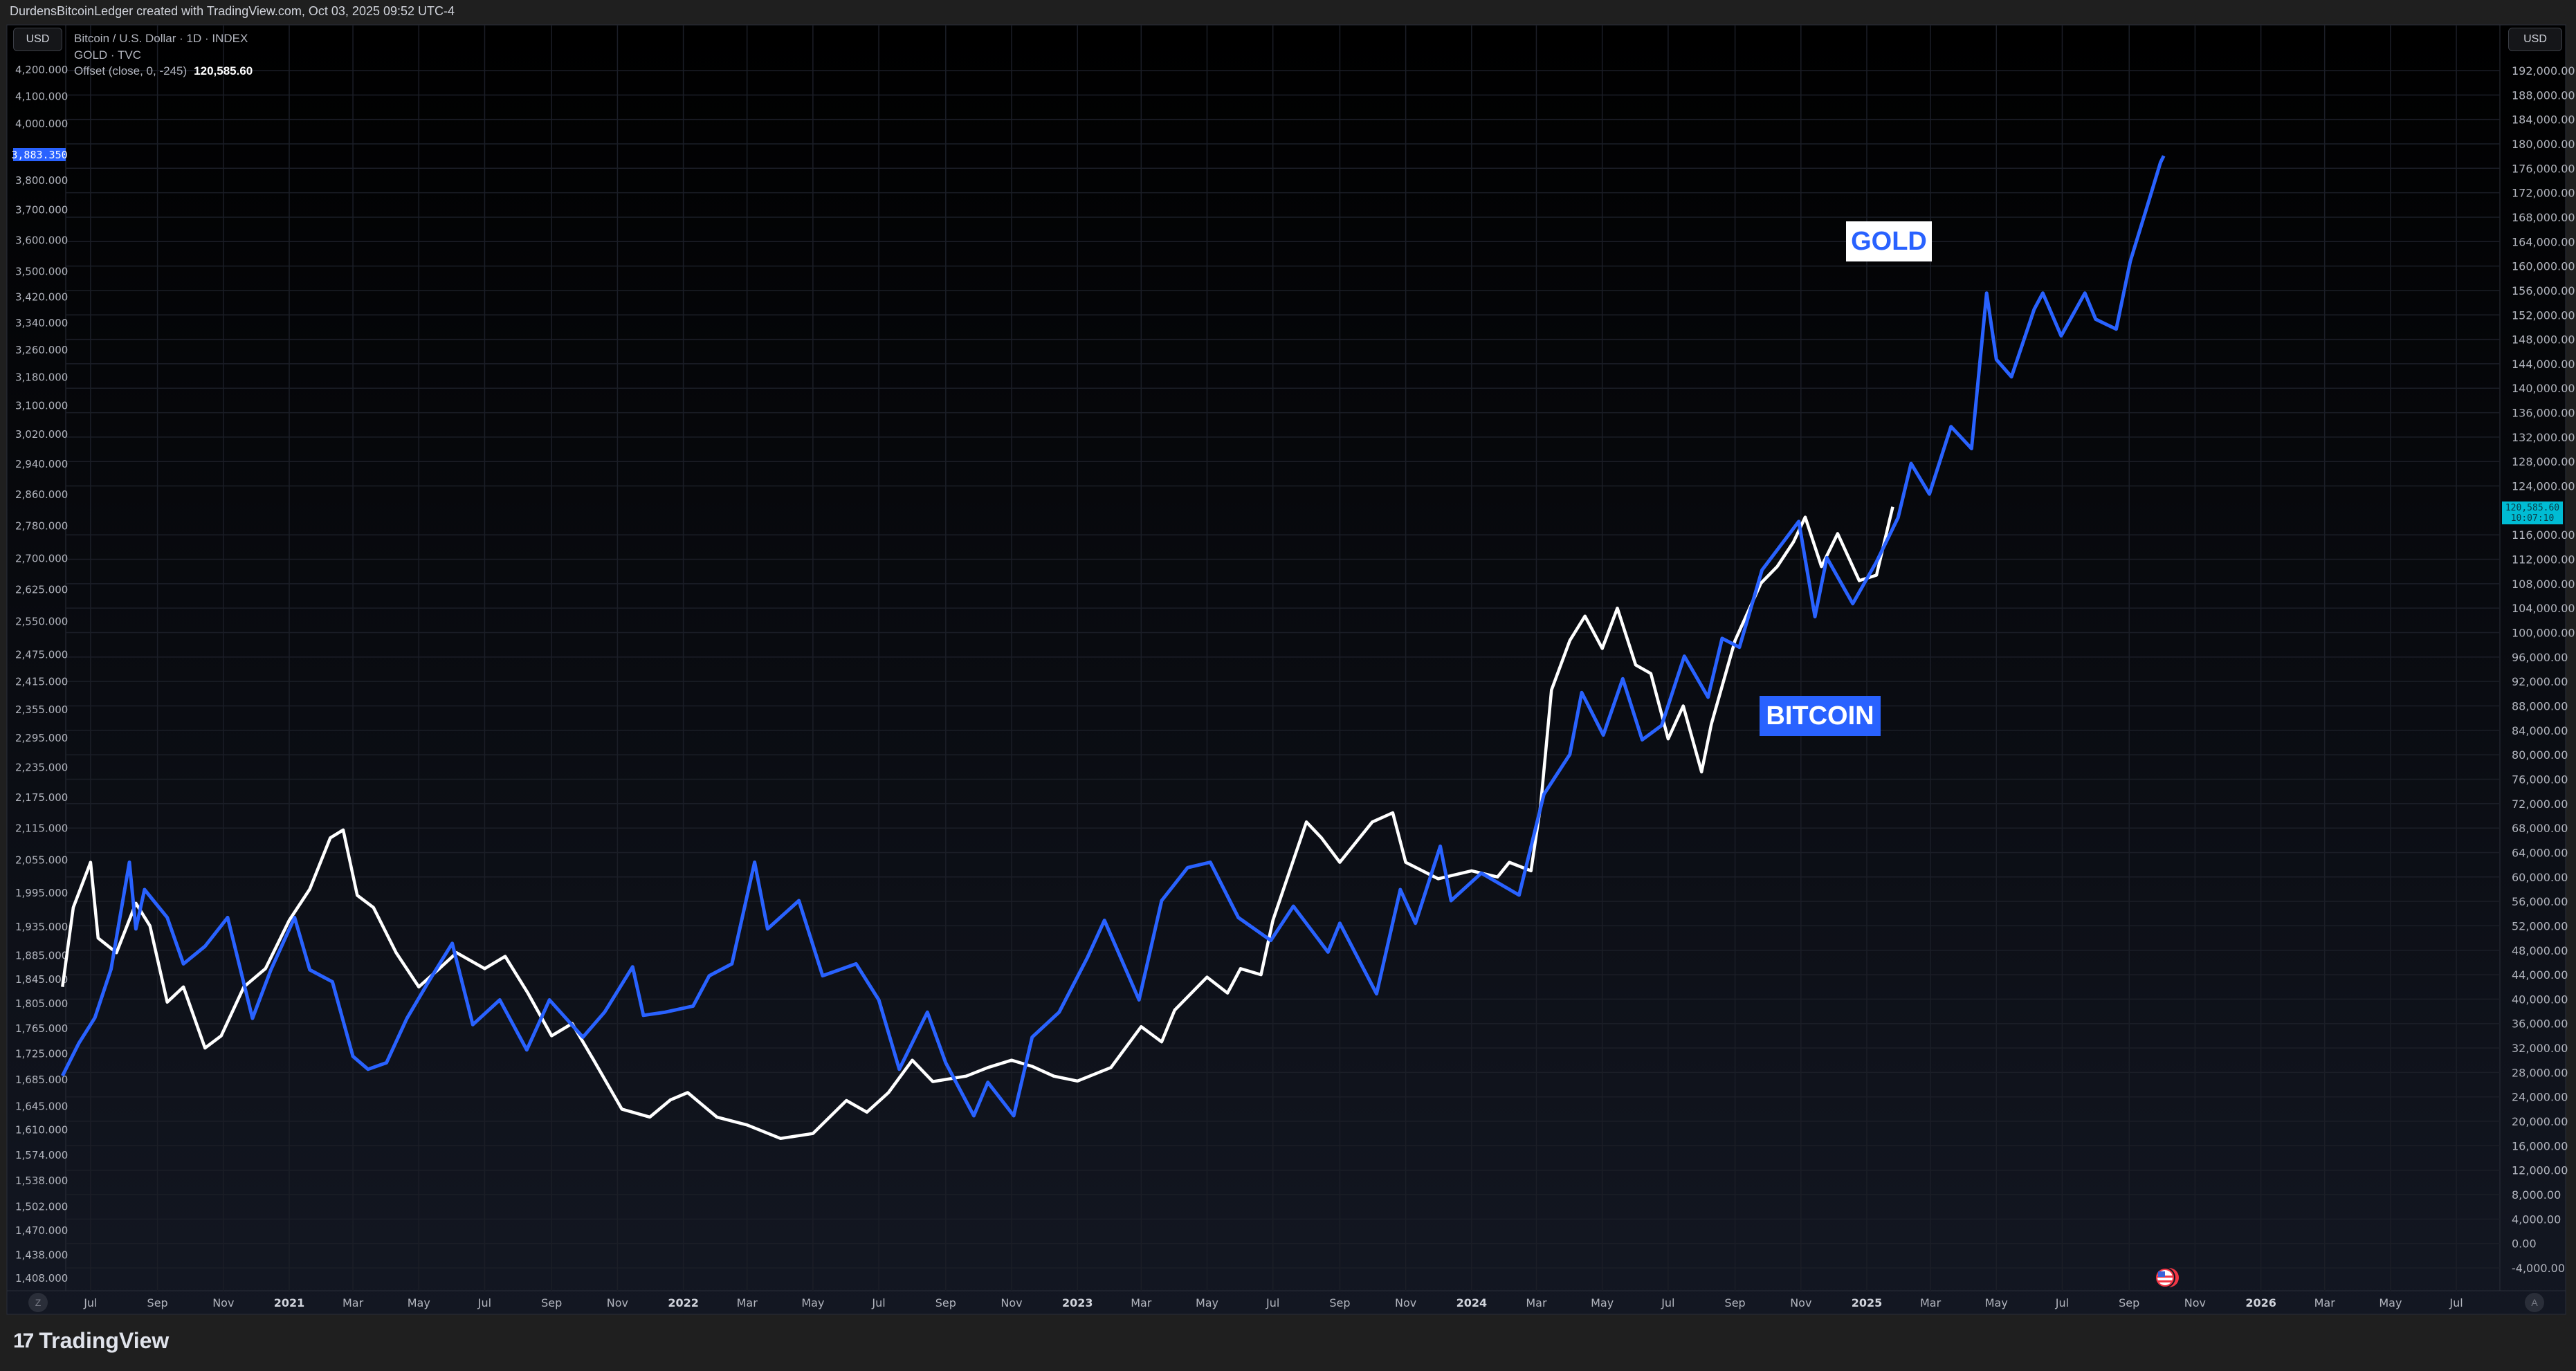 This screenshot has height=1371, width=2576. Describe the element at coordinates (2540, 1146) in the screenshot. I see `right-axis-tick-label: 16,000.00` at that location.